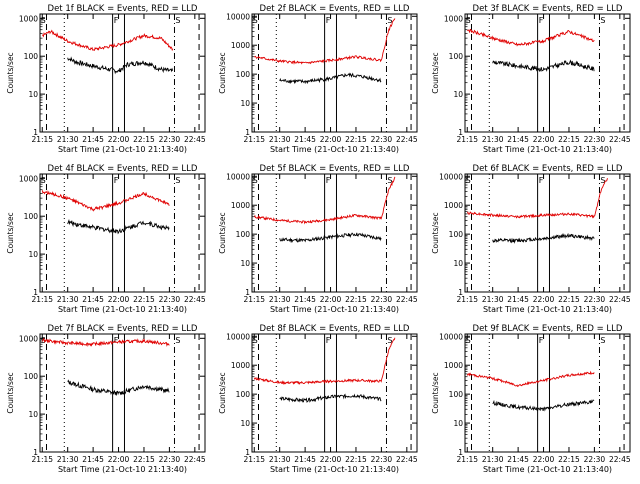  I want to click on panel-title: Det 5f BLACK = Events, RED = LLD, so click(335, 169).